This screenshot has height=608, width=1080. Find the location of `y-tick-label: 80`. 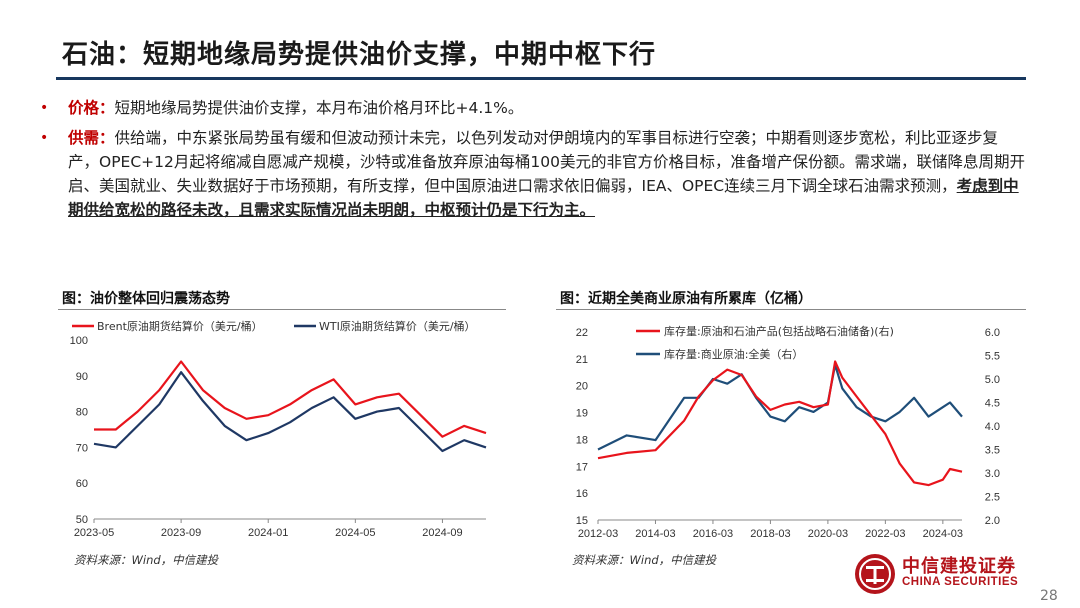

y-tick-label: 80 is located at coordinates (82, 413).